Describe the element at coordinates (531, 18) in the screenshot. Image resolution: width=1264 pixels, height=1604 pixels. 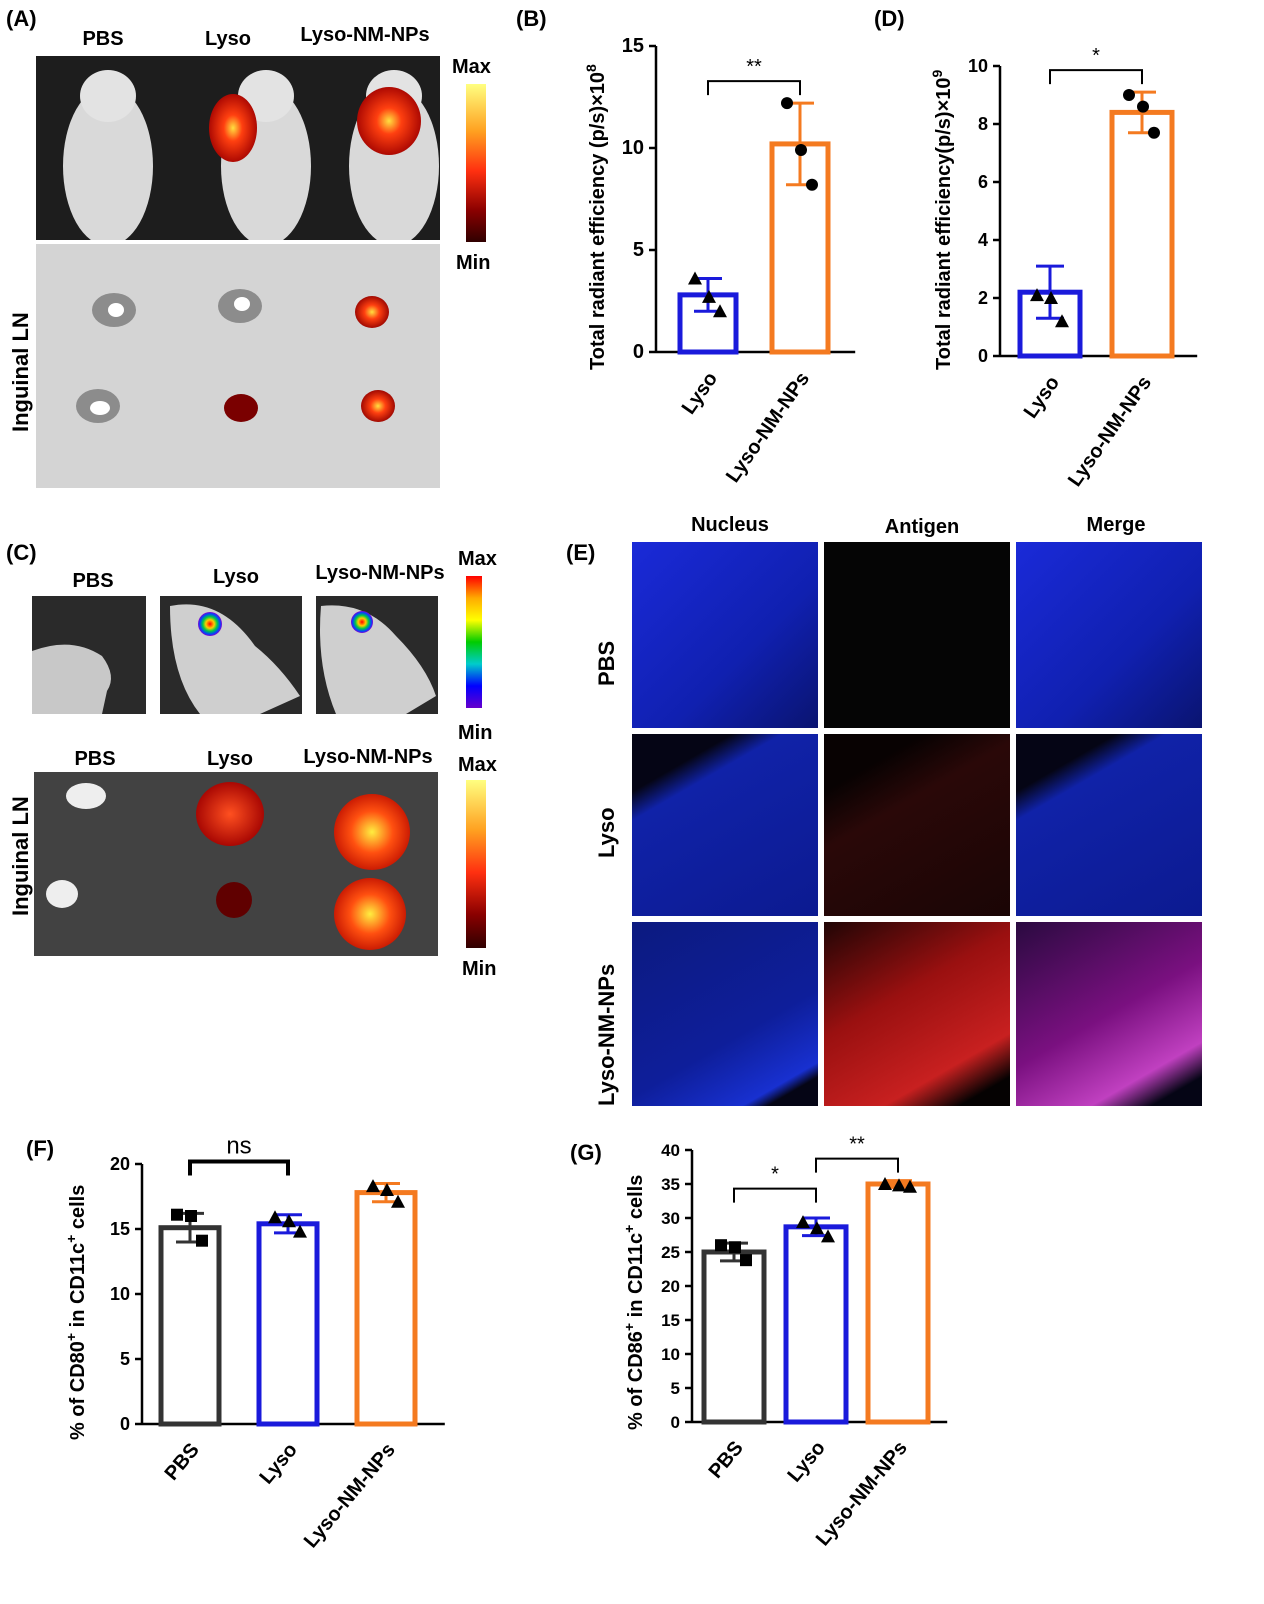
I see `panel-label-b: (B)` at that location.